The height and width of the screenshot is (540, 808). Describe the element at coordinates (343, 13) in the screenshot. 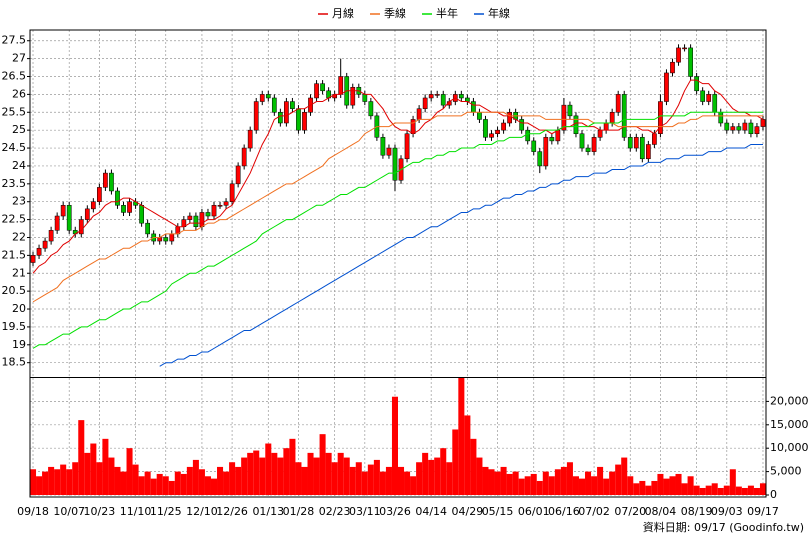

I see `legend-label: 月線` at that location.